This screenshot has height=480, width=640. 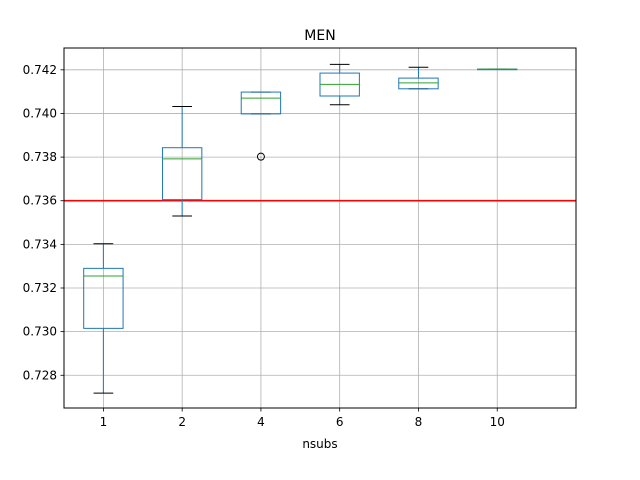 What do you see at coordinates (40, 157) in the screenshot?
I see `y-tick-label: 0.738` at bounding box center [40, 157].